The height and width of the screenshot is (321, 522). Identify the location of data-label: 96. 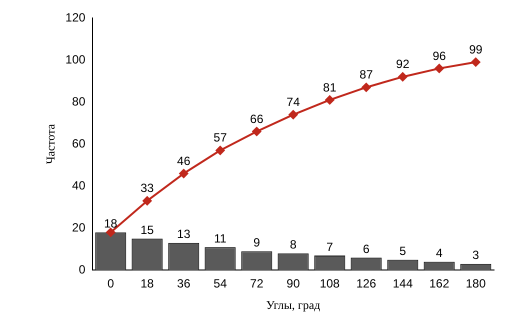
(439, 55).